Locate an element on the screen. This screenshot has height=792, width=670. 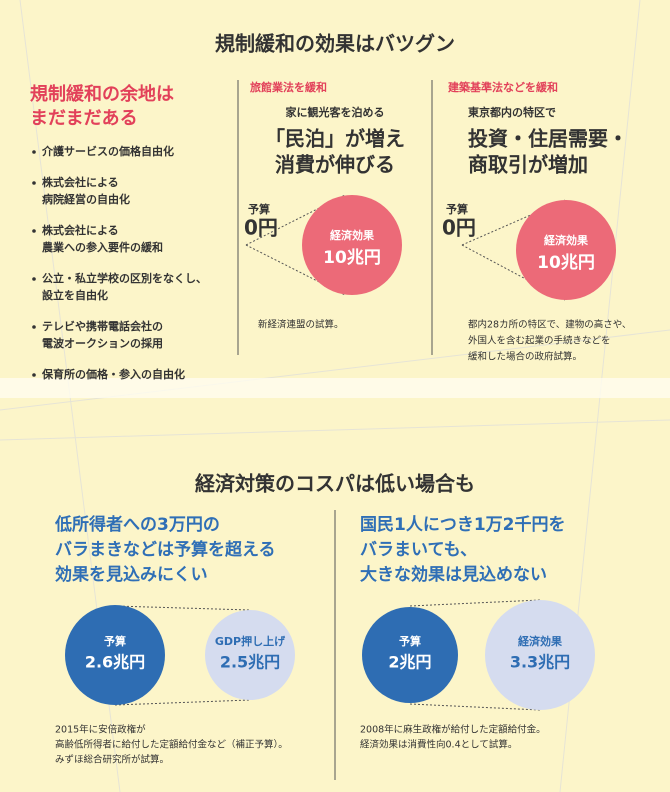
effect-label: GDP押し上げ is located at coordinates (250, 641).